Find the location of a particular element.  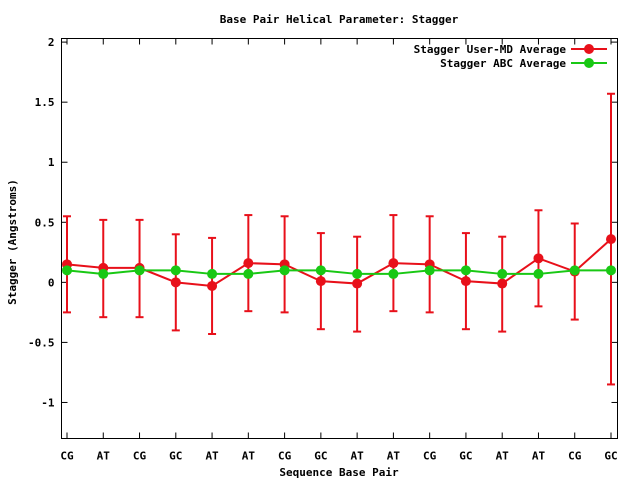

chart-title: Base Pair Helical Parameter: Stagger is located at coordinates (339, 19).